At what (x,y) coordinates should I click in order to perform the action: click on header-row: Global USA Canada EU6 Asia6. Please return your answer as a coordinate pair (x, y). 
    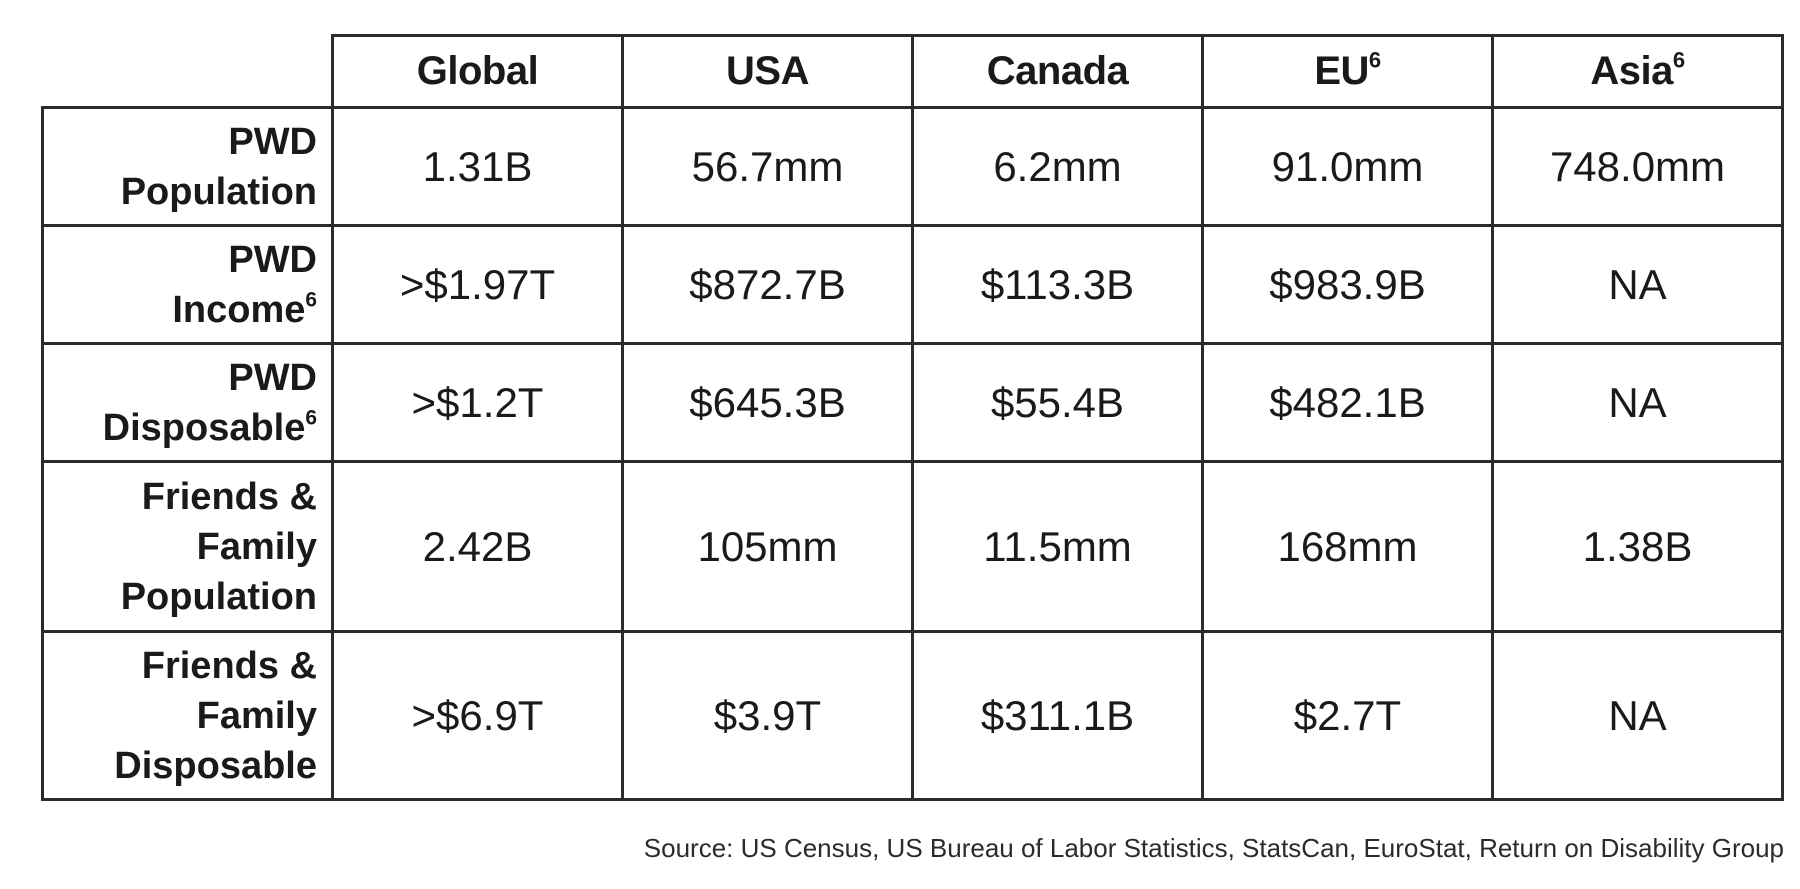
    Looking at the image, I should click on (913, 71).